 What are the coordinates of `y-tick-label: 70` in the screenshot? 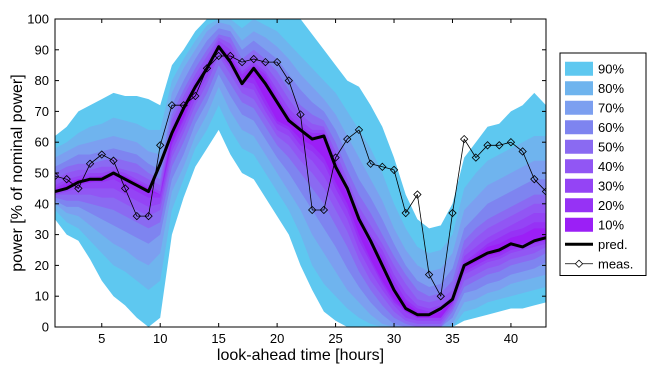 It's located at (42, 111).